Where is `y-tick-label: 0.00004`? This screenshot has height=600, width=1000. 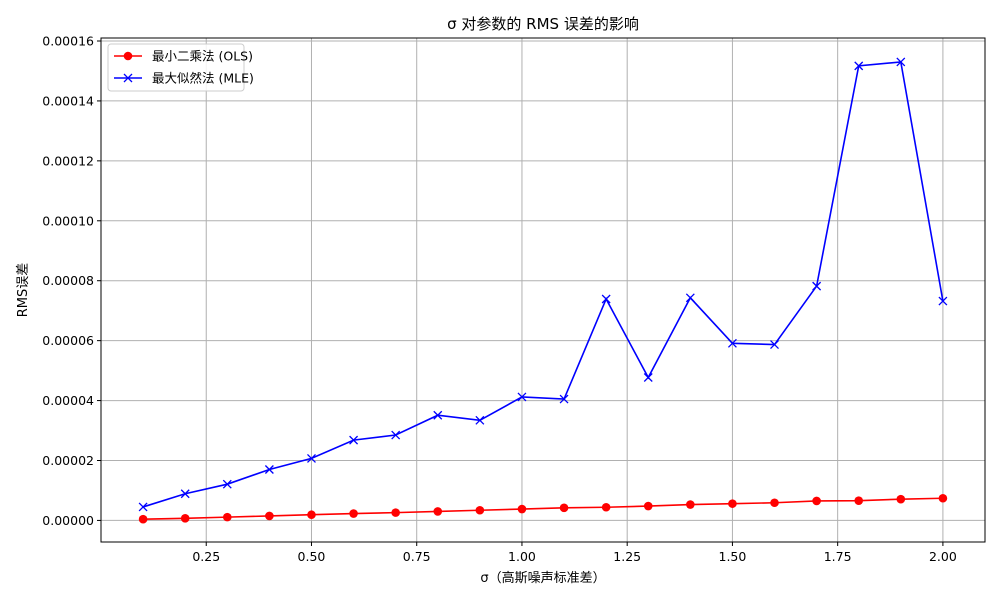 y-tick-label: 0.00004 is located at coordinates (68, 400).